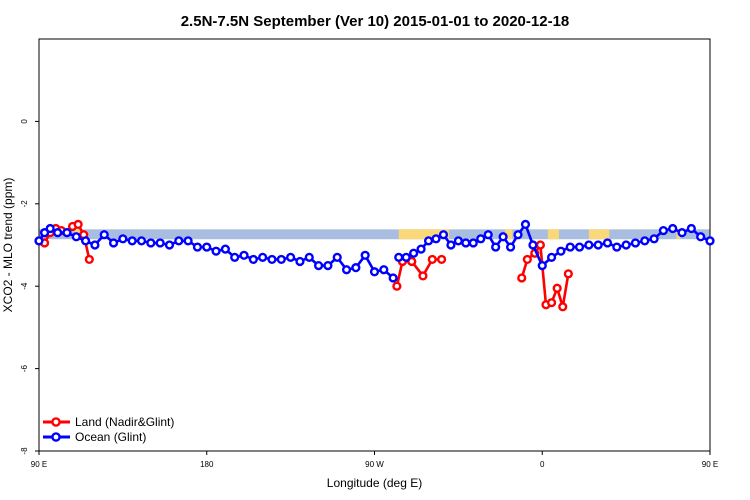 The height and width of the screenshot is (500, 750). Describe the element at coordinates (56, 422) in the screenshot. I see `legend-land-marker` at that location.